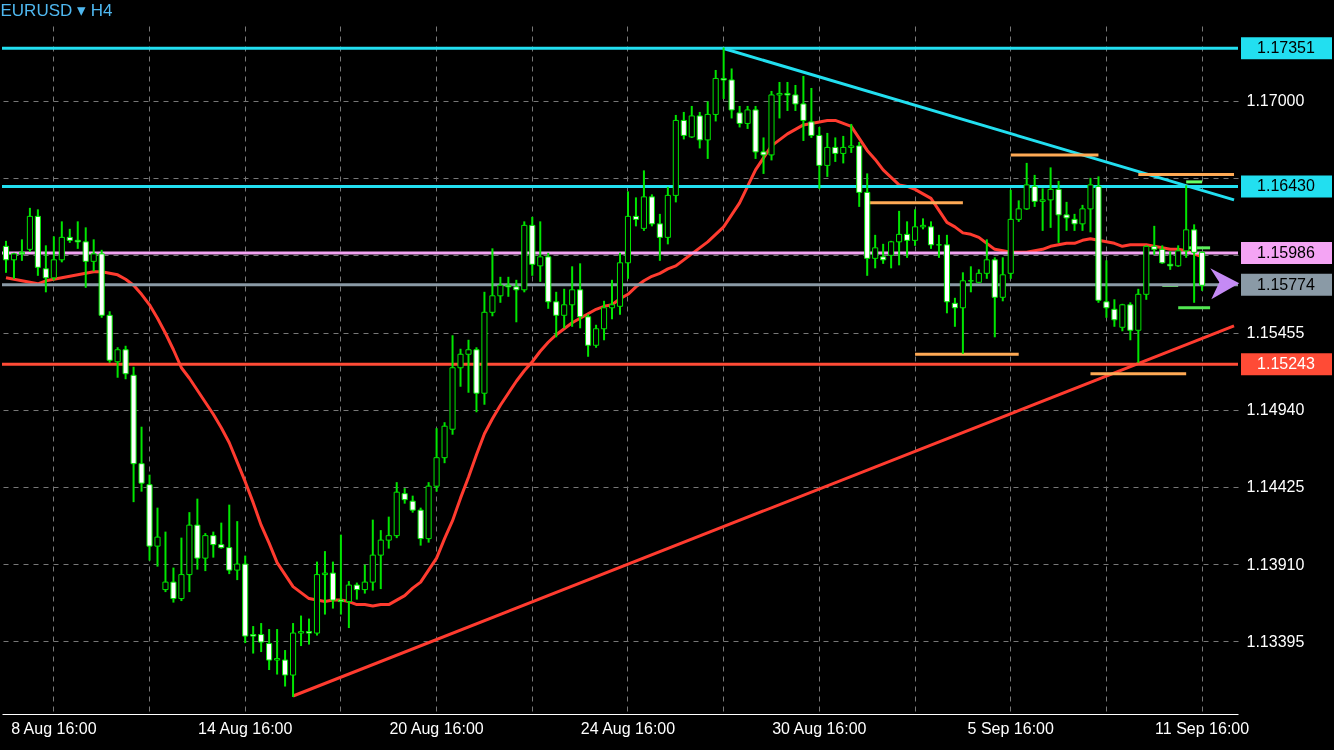 Image resolution: width=1334 pixels, height=750 pixels. I want to click on ref-line-label: 1.15774, so click(1286, 284).